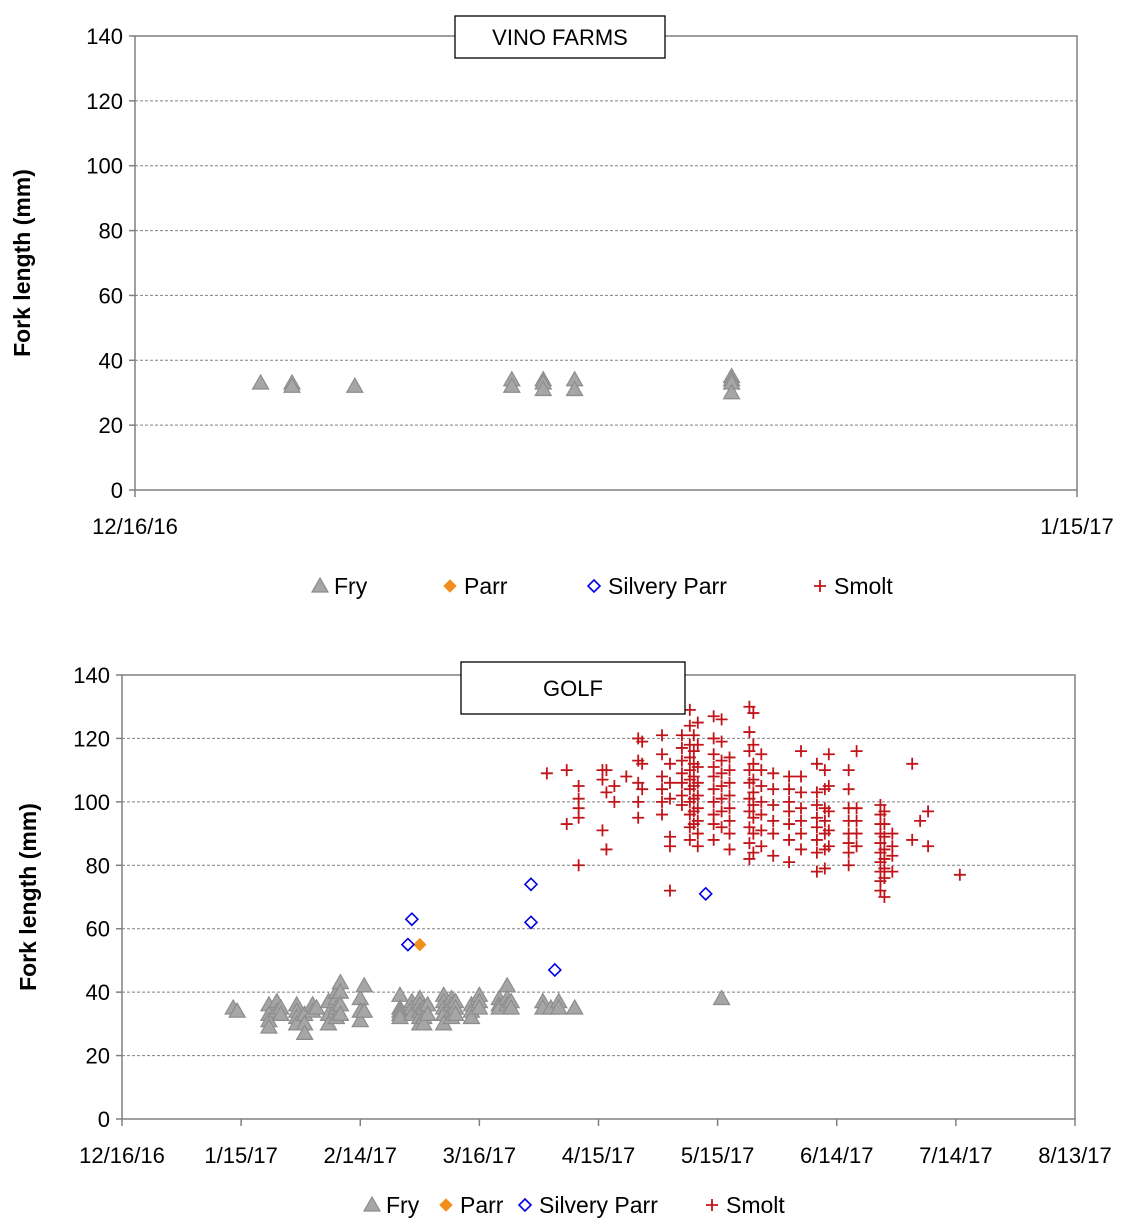  Describe the element at coordinates (755, 1205) in the screenshot. I see `legend-label: Smolt` at that location.